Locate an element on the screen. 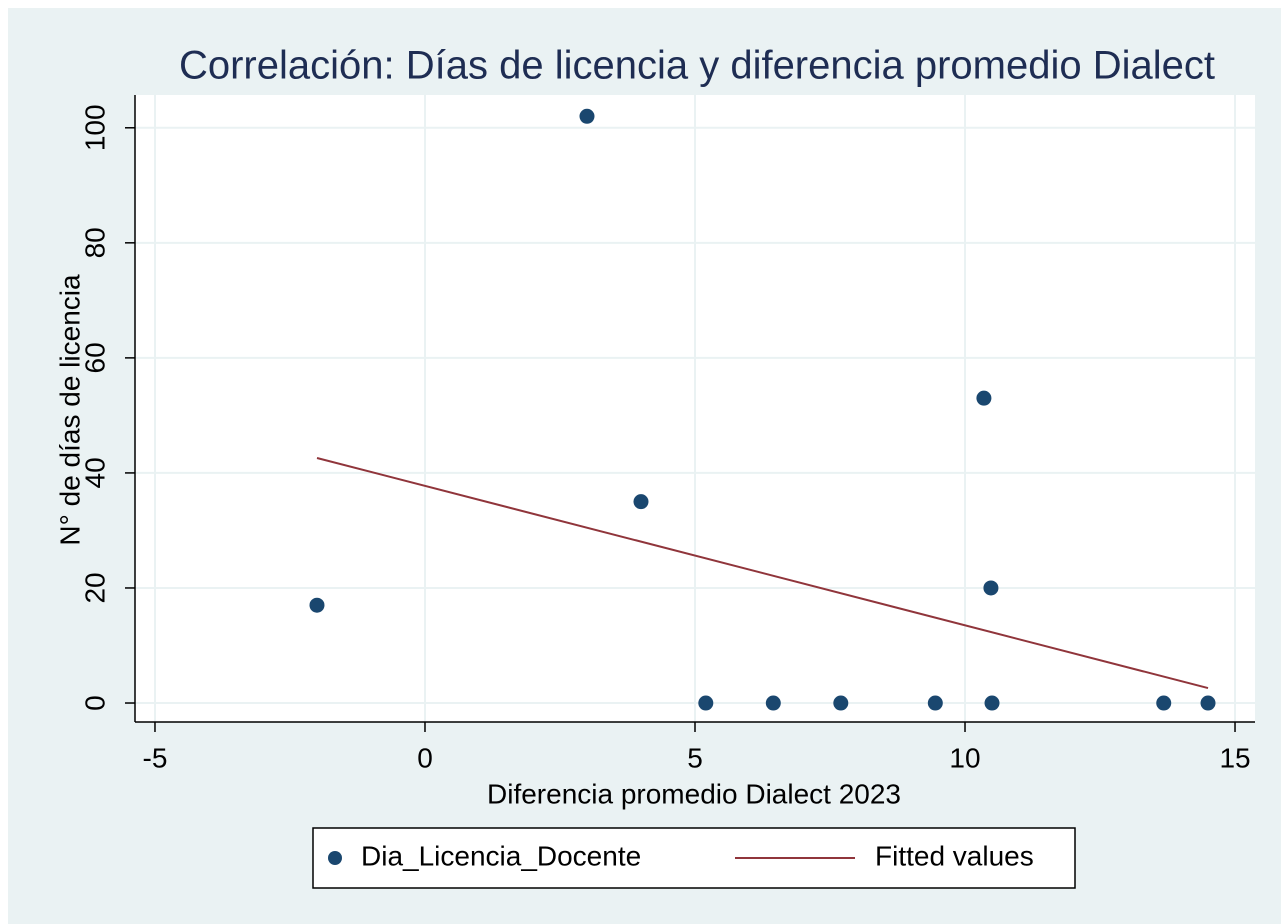  x-axis-label: Diferencia promedio Dialect 2023 is located at coordinates (694, 793).